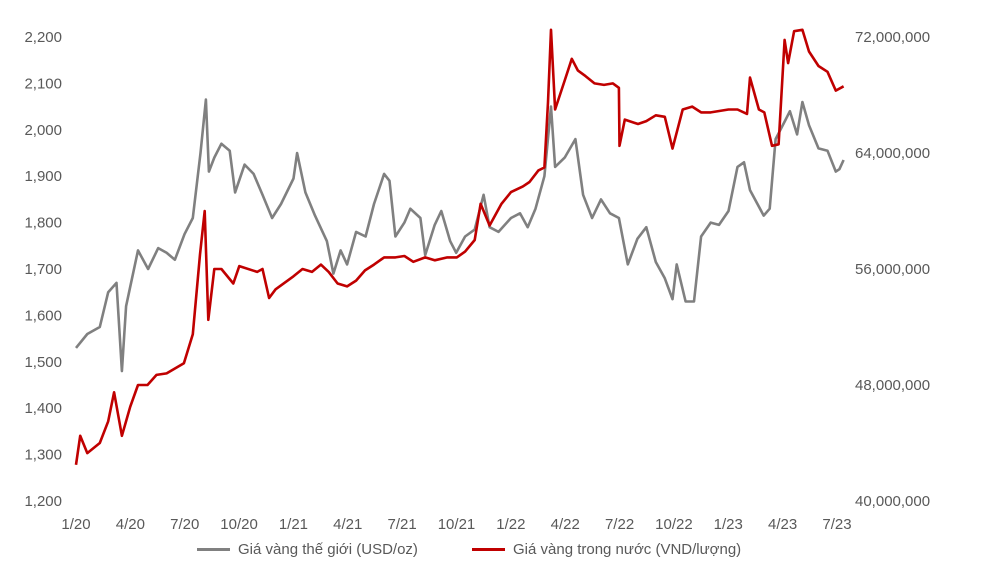  I want to click on x-tick-label: 10/22, so click(674, 524).